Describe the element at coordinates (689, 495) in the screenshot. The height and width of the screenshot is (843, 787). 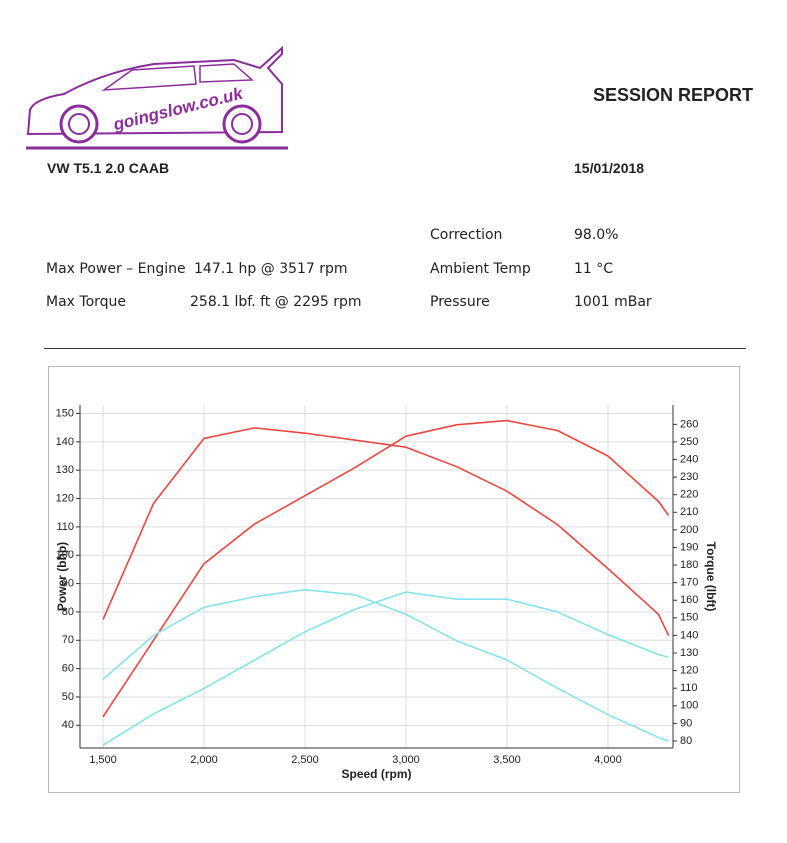
I see `y2-tick-label: 220` at that location.